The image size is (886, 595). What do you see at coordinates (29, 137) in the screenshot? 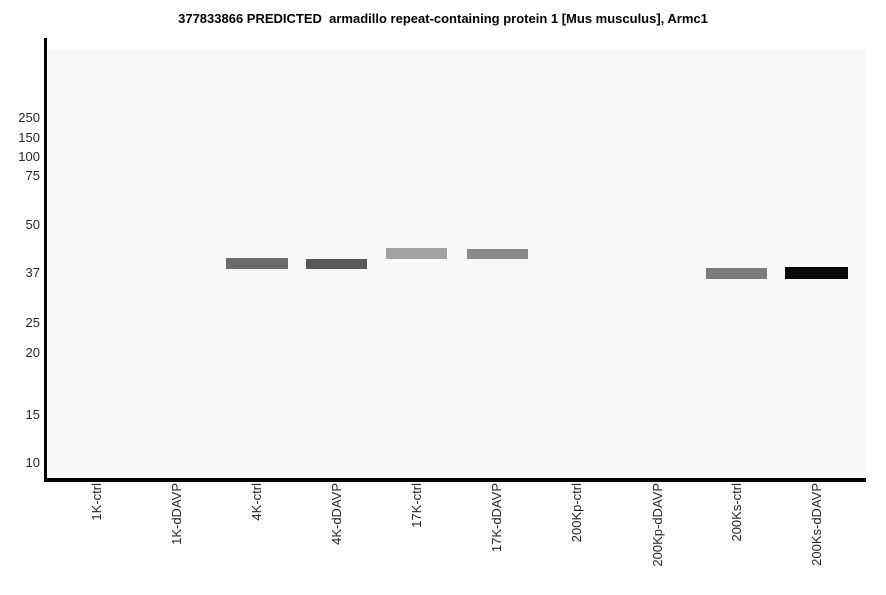
I see `y-tick-label: 150` at bounding box center [29, 137].